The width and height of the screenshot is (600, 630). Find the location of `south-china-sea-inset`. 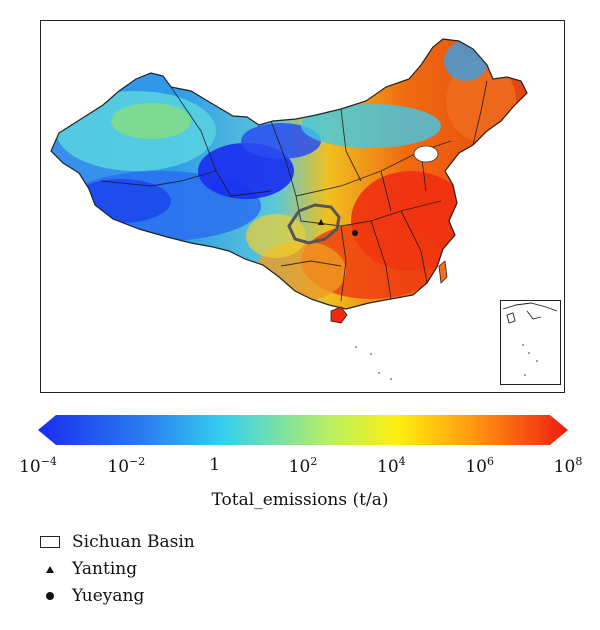

south-china-sea-inset is located at coordinates (530, 342).